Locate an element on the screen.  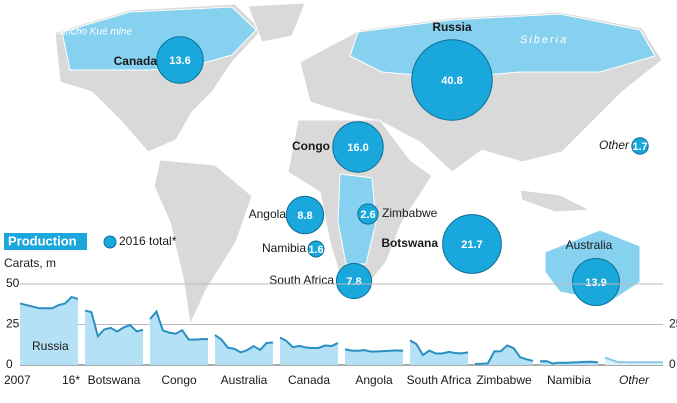
south-america is located at coordinates (203, 243).